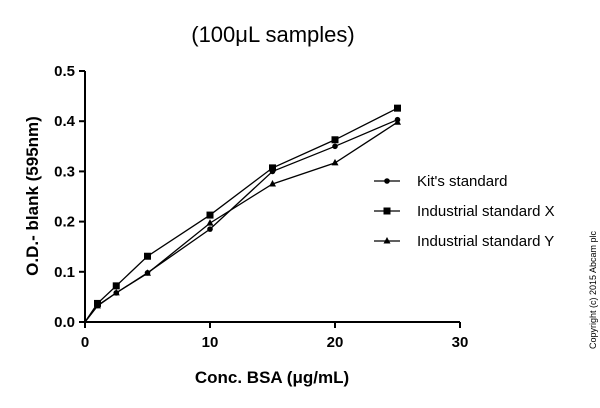 This screenshot has width=600, height=408. Describe the element at coordinates (460, 342) in the screenshot. I see `x-tick-label: 30` at that location.